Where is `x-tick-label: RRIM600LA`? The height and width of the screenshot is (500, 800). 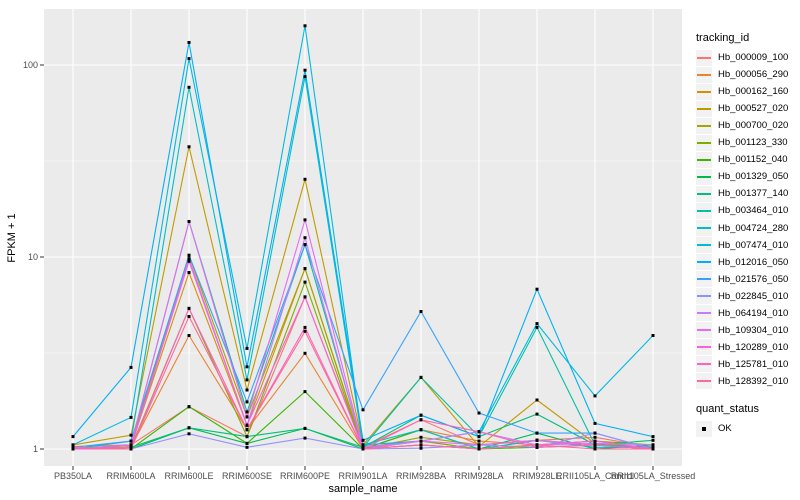 x-tick-label: RRIM600LA is located at coordinates (130, 476).